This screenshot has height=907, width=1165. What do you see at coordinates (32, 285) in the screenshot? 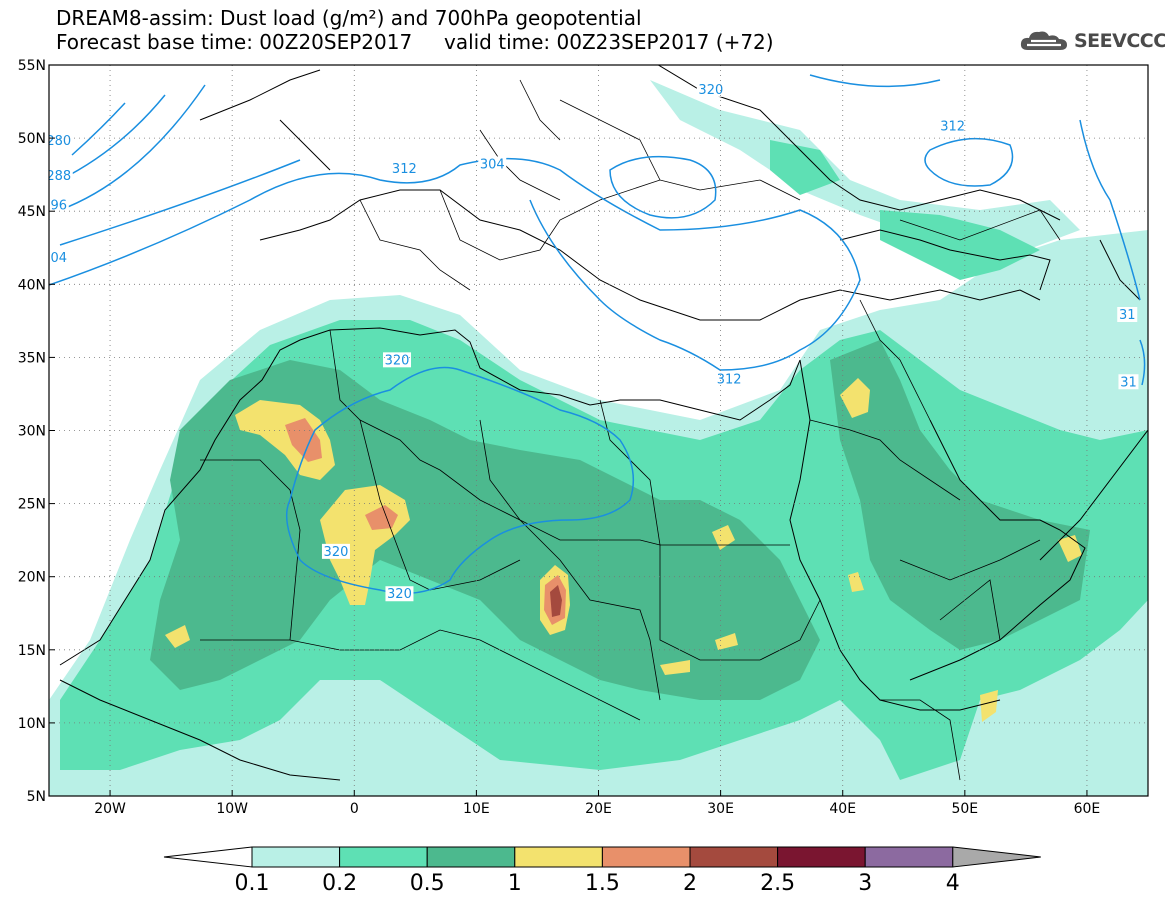
I see `lat-tick-label: 40N` at bounding box center [32, 285].